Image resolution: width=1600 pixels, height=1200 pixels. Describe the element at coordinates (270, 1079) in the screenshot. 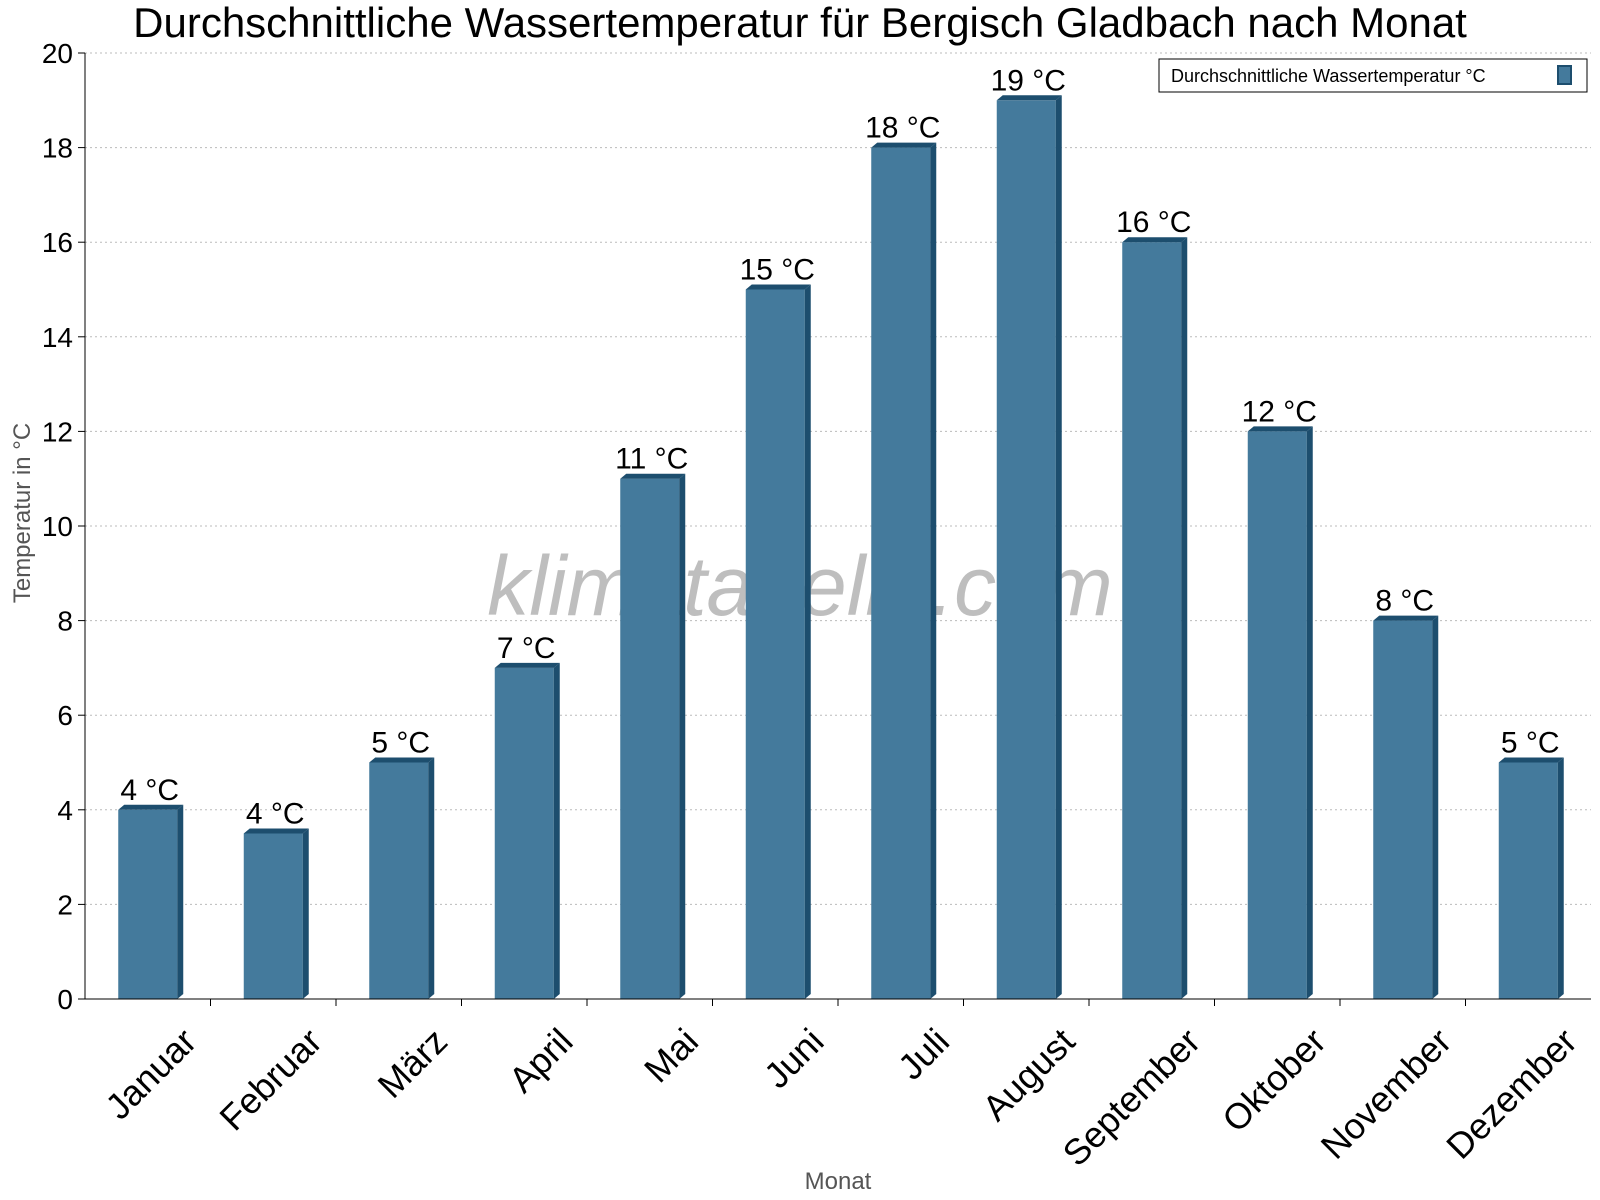

I see `x-tick-label: Februar` at that location.